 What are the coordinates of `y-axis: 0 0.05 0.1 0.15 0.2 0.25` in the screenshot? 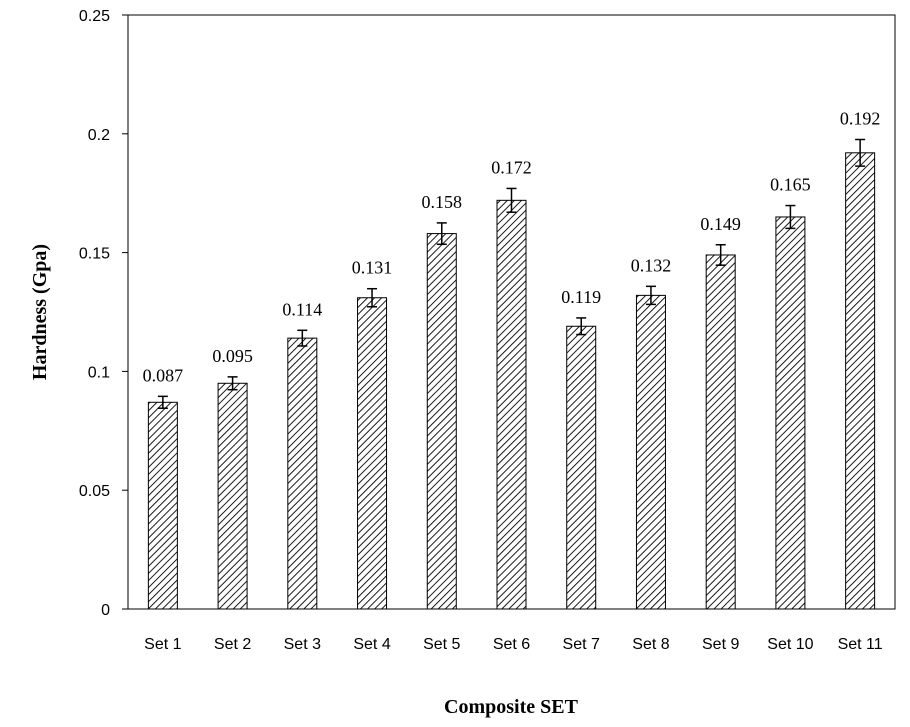 It's located at (103, 313).